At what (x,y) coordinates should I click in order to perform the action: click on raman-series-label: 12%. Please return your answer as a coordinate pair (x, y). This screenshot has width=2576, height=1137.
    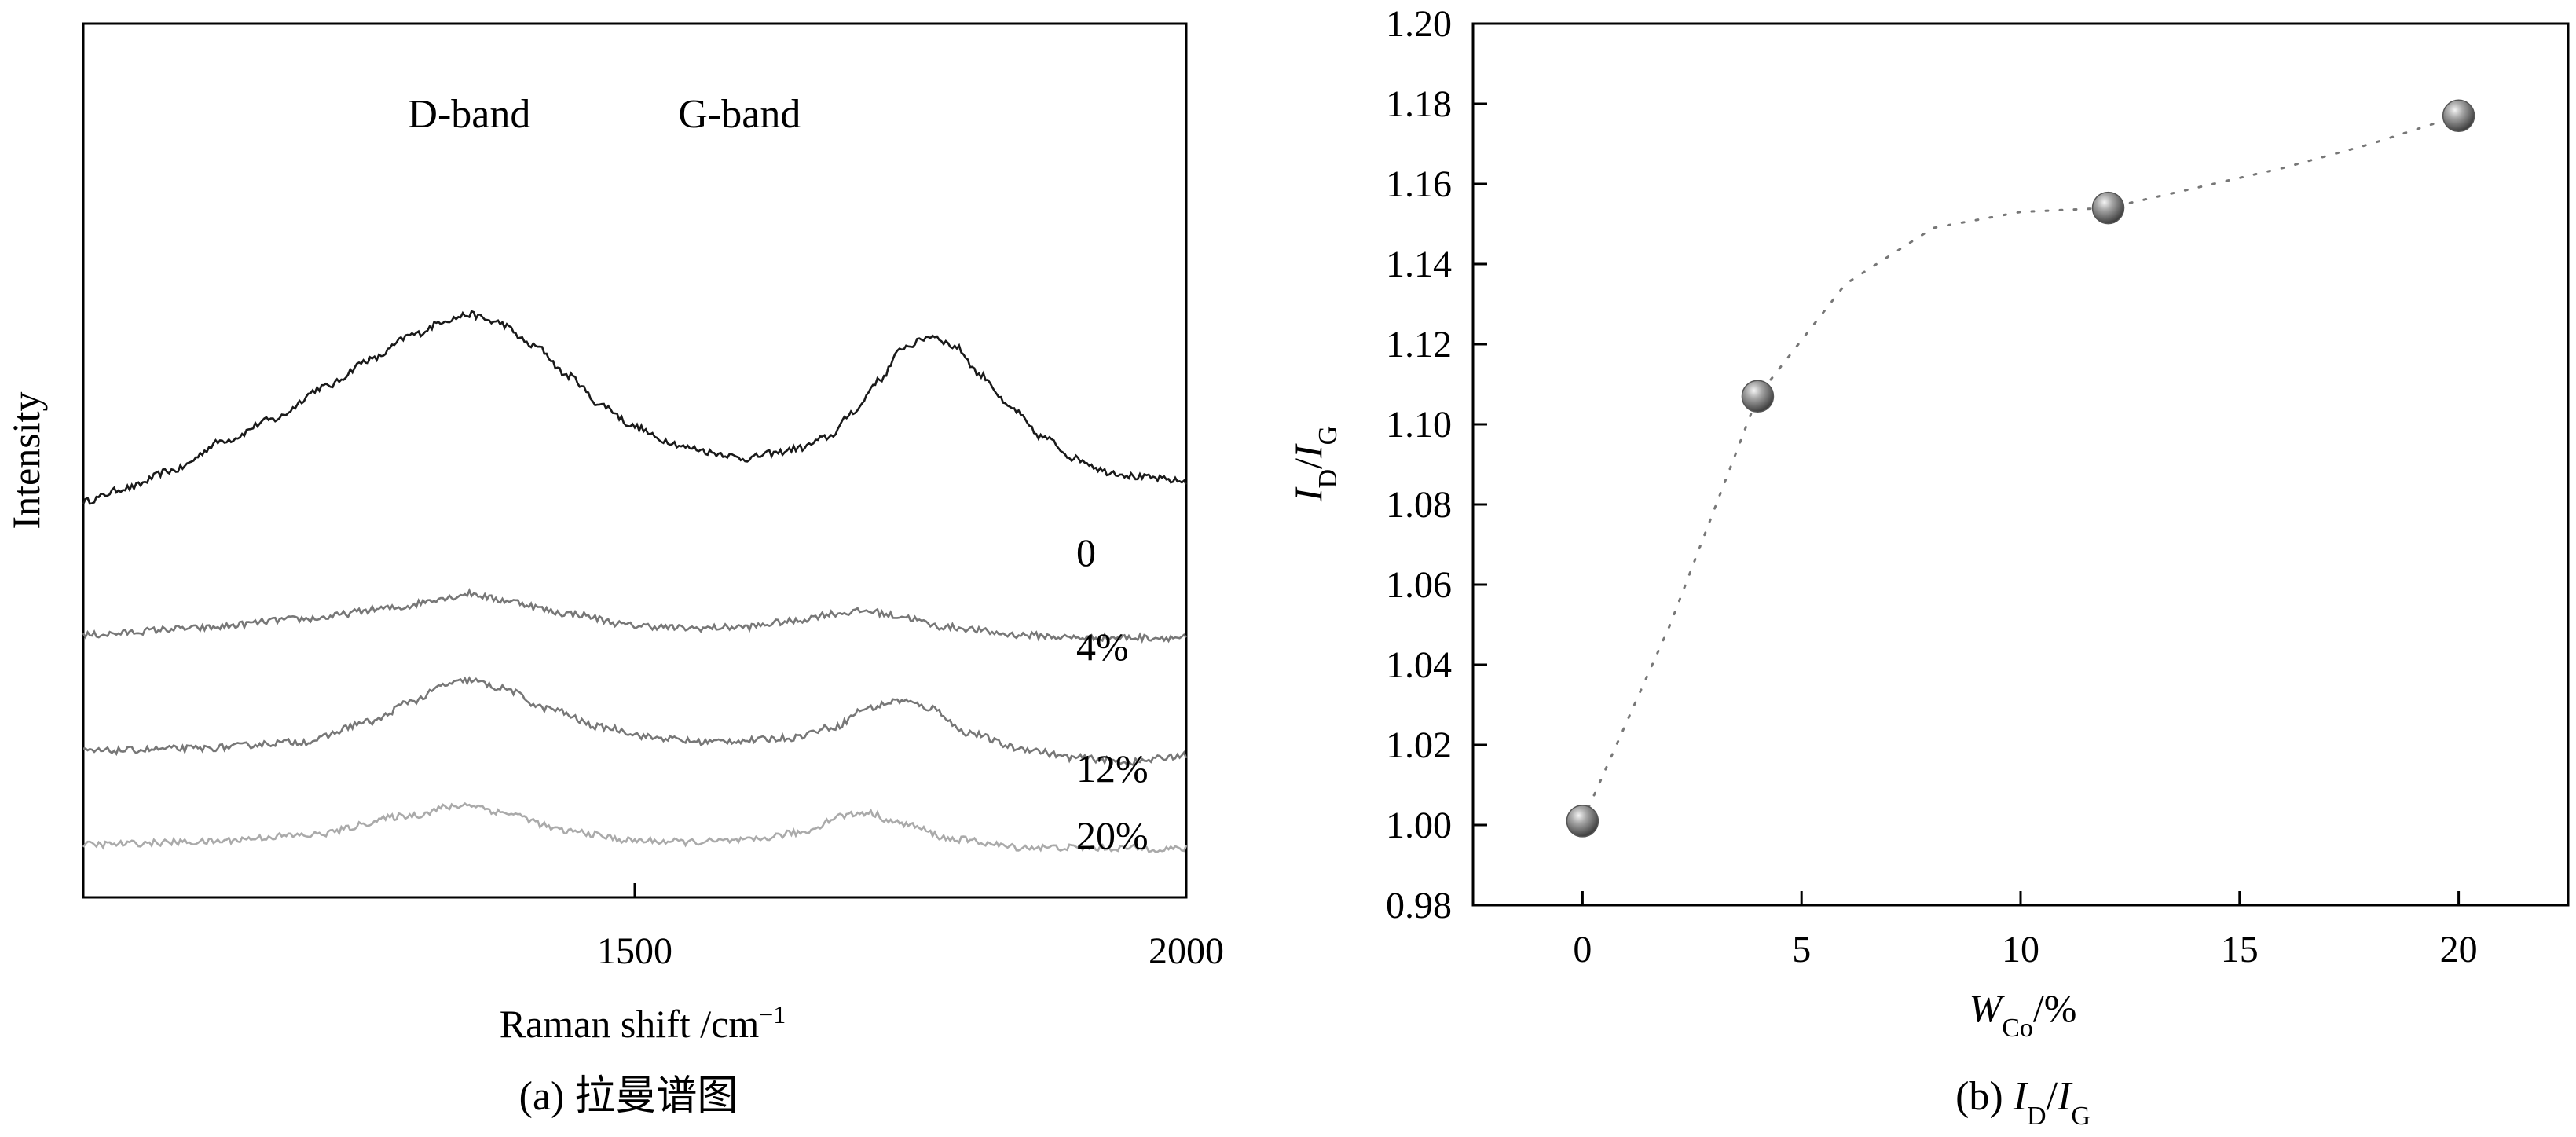
    Looking at the image, I should click on (1112, 768).